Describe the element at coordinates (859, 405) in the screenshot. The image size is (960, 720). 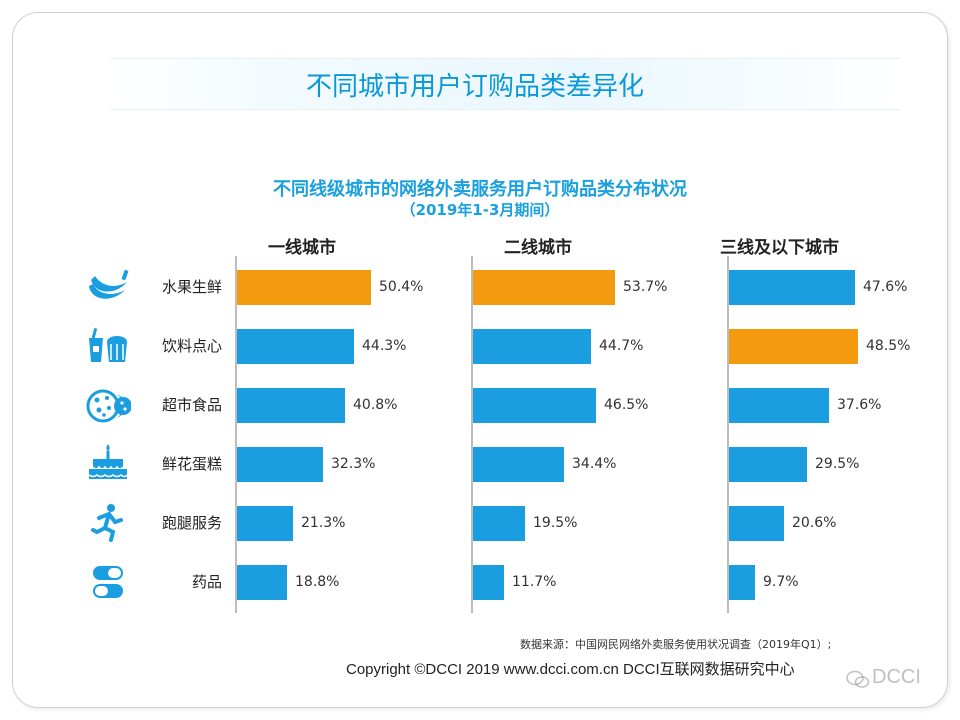
I see `value-label-tier3-supermarket: 37.6%` at that location.